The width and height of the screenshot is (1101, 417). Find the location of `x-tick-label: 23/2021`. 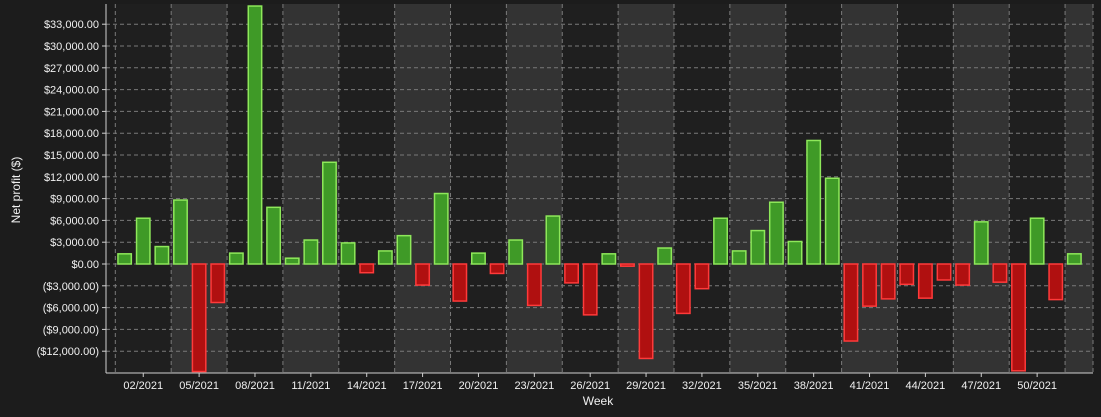

x-tick-label: 23/2021 is located at coordinates (534, 386).